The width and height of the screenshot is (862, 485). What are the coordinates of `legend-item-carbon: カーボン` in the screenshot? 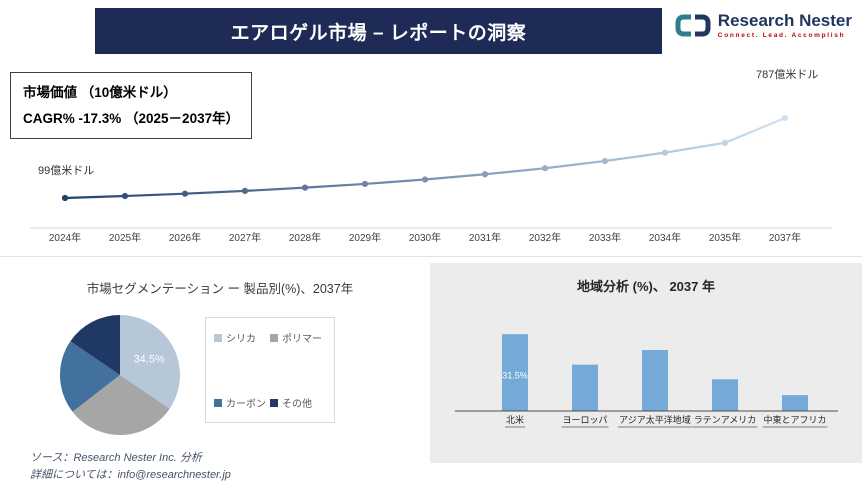 It's located at (242, 402).